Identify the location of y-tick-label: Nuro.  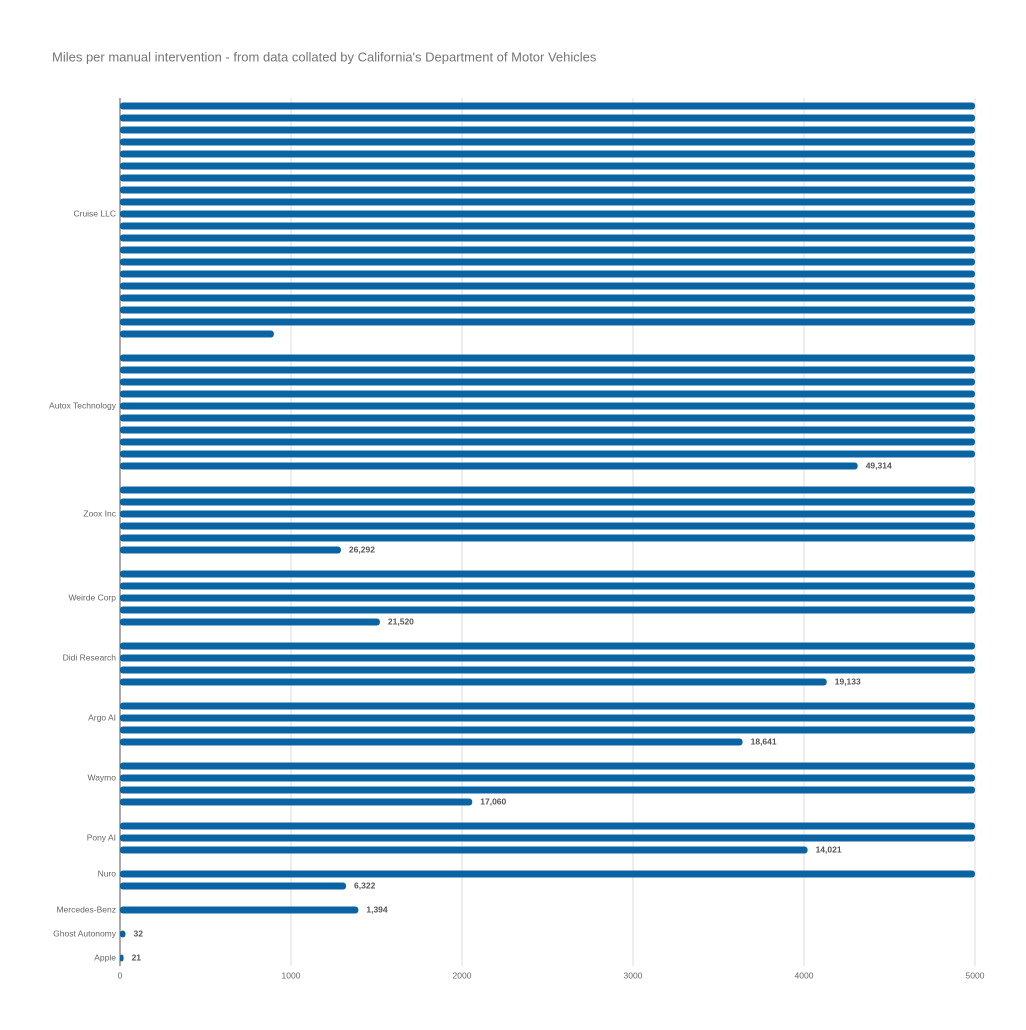
(107, 873).